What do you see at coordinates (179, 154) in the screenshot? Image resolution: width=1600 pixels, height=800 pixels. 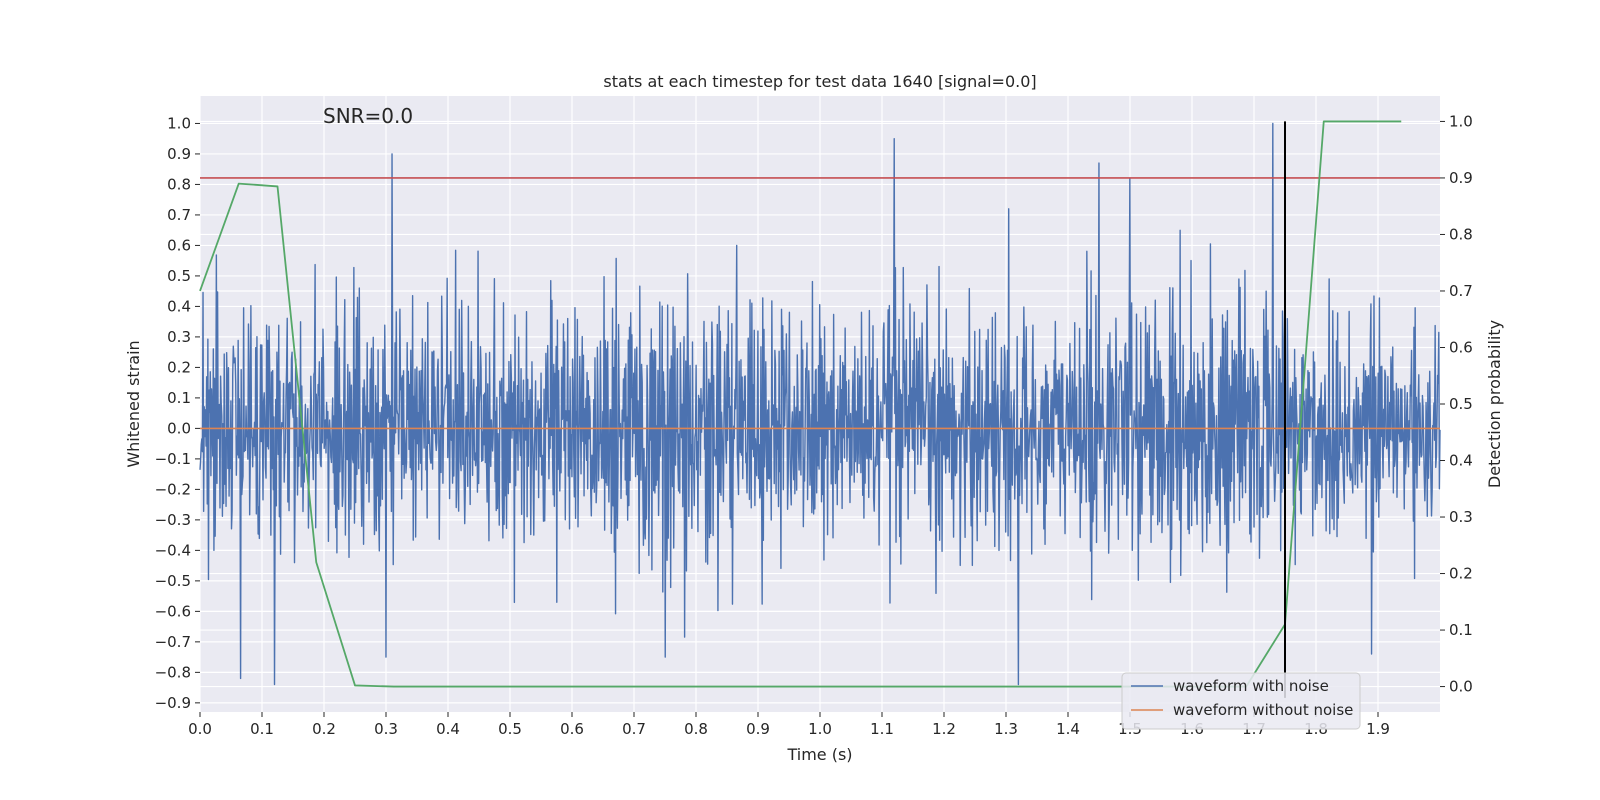 I see `y-tick-label: 0.9` at bounding box center [179, 154].